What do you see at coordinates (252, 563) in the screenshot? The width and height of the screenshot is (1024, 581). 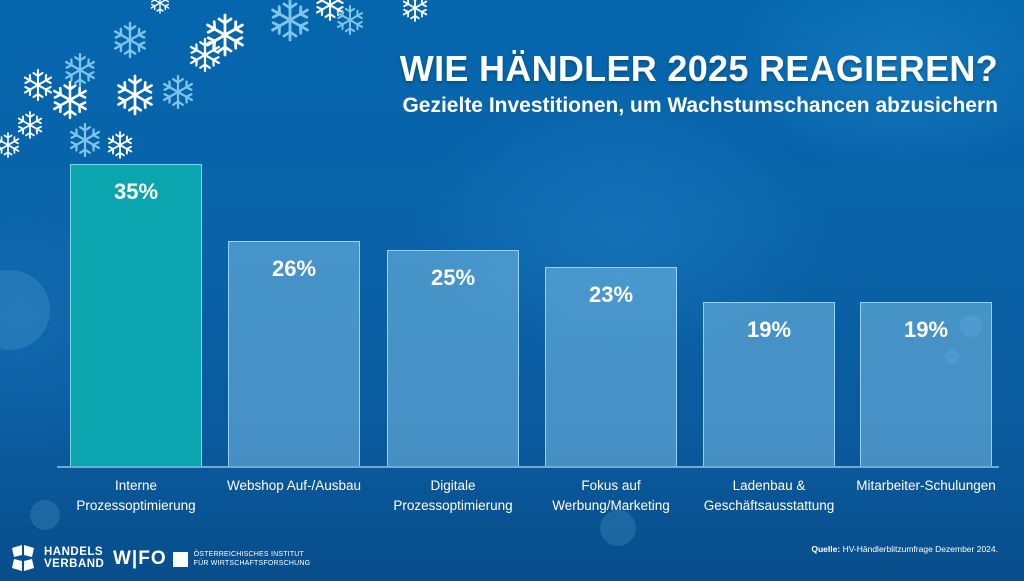 I see `wifo-subtitle: FÜR WIRTSCHAFTSFORSCHUNG` at bounding box center [252, 563].